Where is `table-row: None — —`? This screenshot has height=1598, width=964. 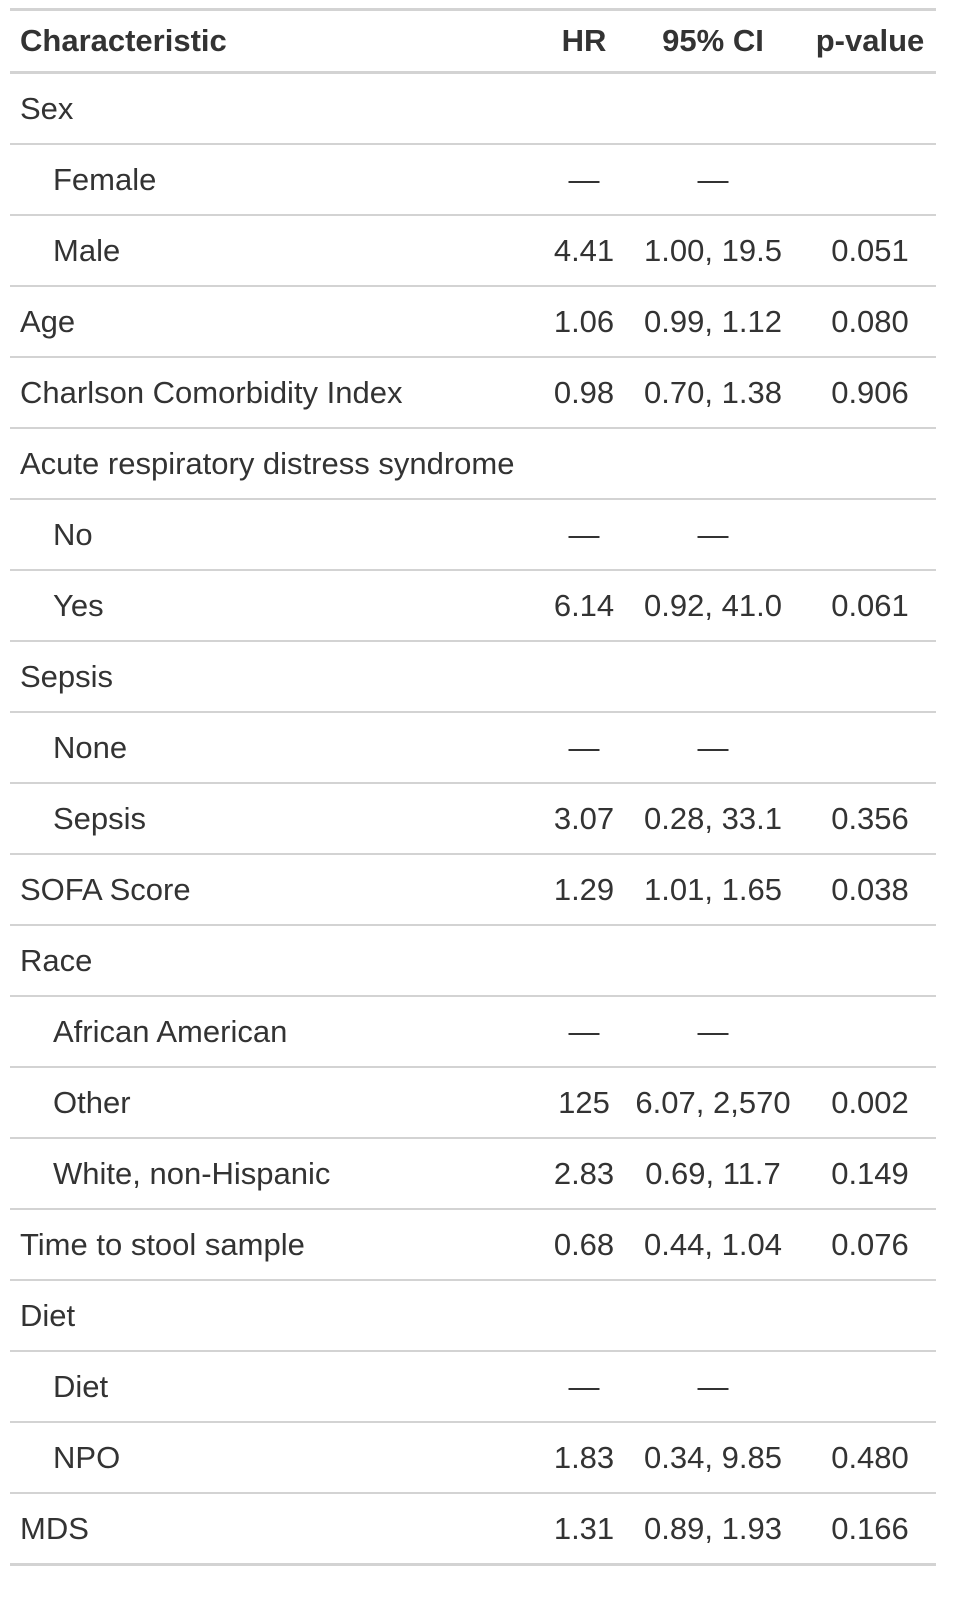
table-row: None — — is located at coordinates (473, 747).